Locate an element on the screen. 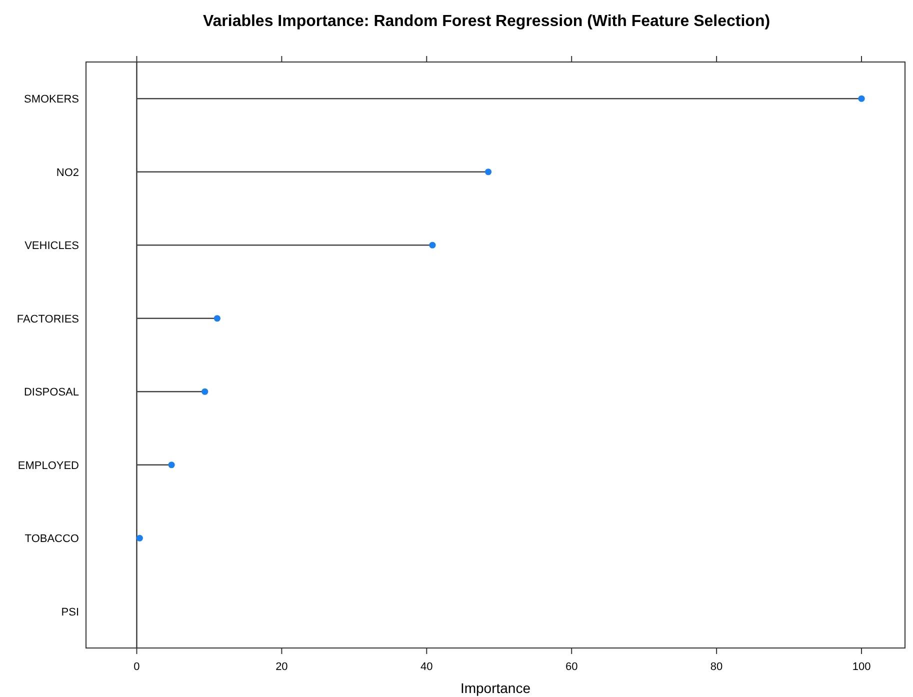  y-tick-label: PSI is located at coordinates (70, 612).